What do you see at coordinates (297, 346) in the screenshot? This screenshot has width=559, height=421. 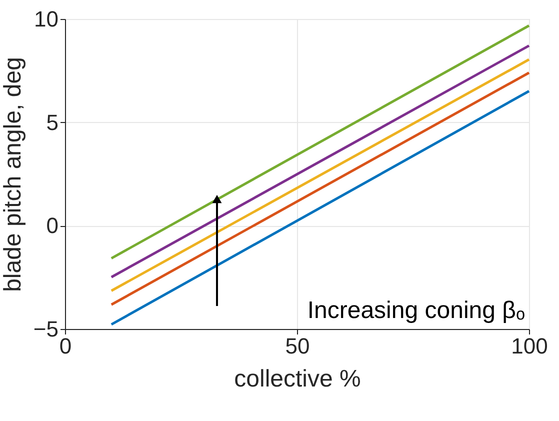 I see `x-tick-label: 50` at bounding box center [297, 346].